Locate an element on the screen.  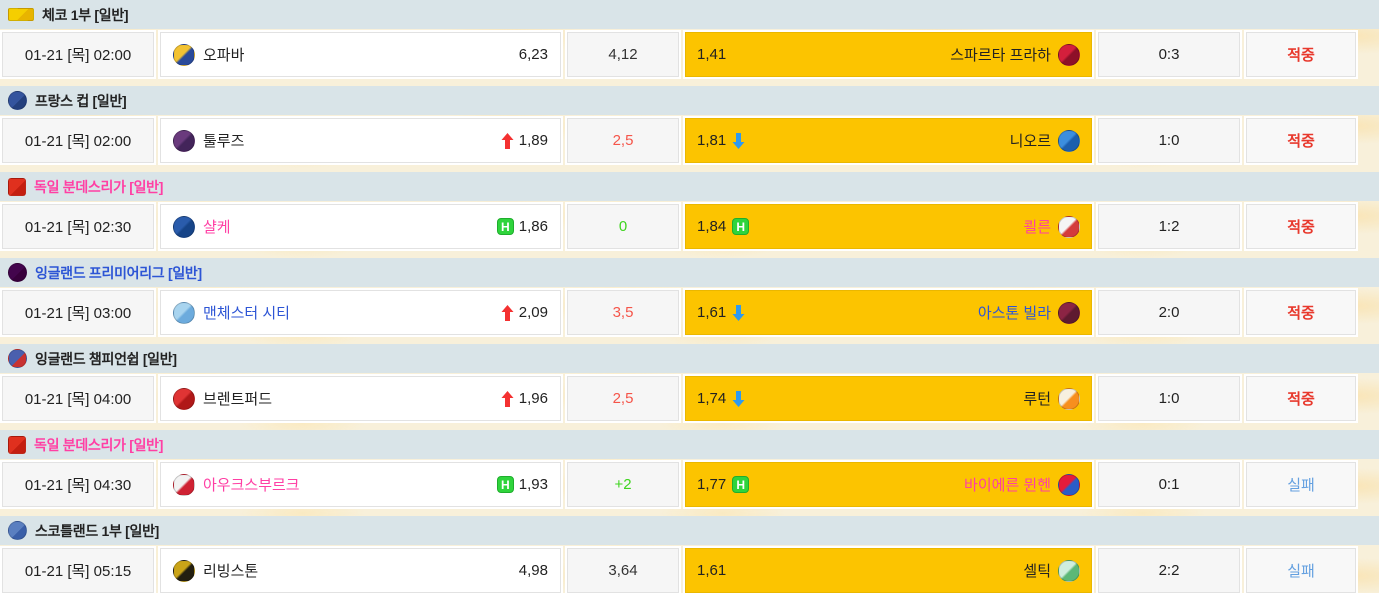
league-header: 잉글랜드 프리미어리그 [일반] is located at coordinates (689, 272).